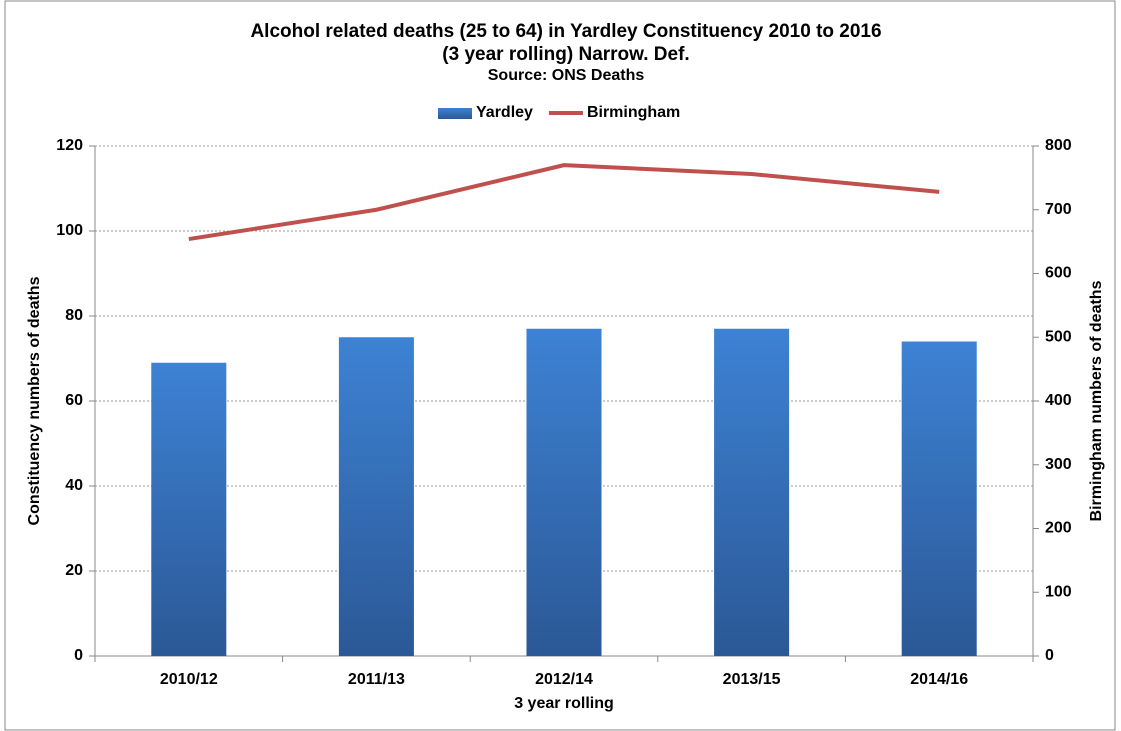  Describe the element at coordinates (78, 655) in the screenshot. I see `y-tick-label: 0` at that location.